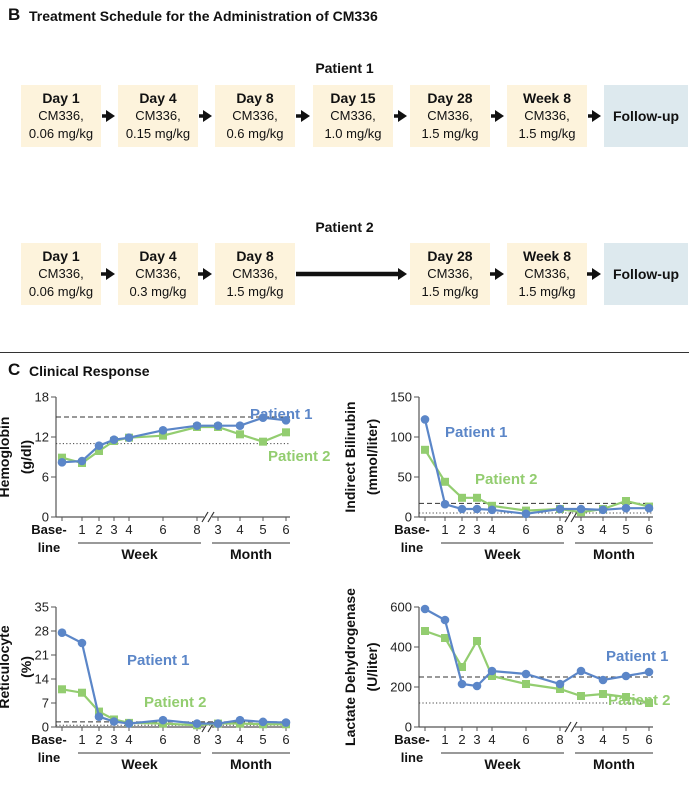  I want to click on y-axis-label: Lactate Dehydrogenase, so click(350, 667).